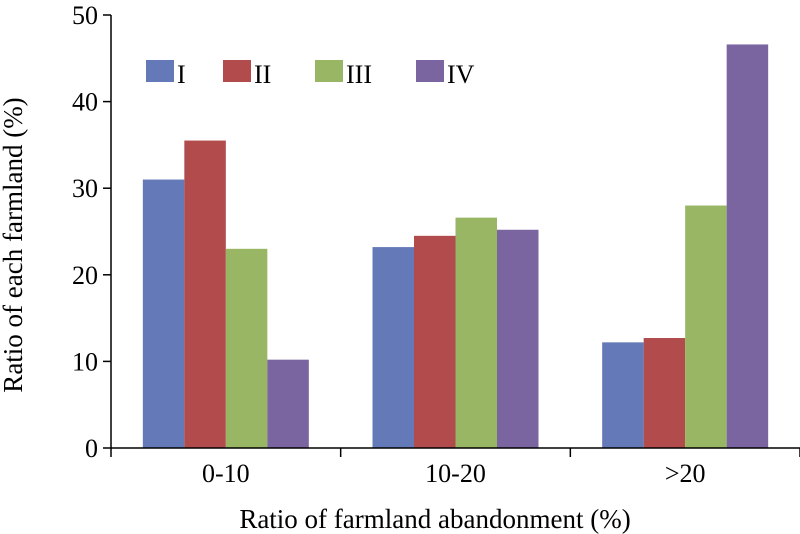  What do you see at coordinates (14, 244) in the screenshot?
I see `y-axis-title: Ratio of each farmland (%)` at bounding box center [14, 244].